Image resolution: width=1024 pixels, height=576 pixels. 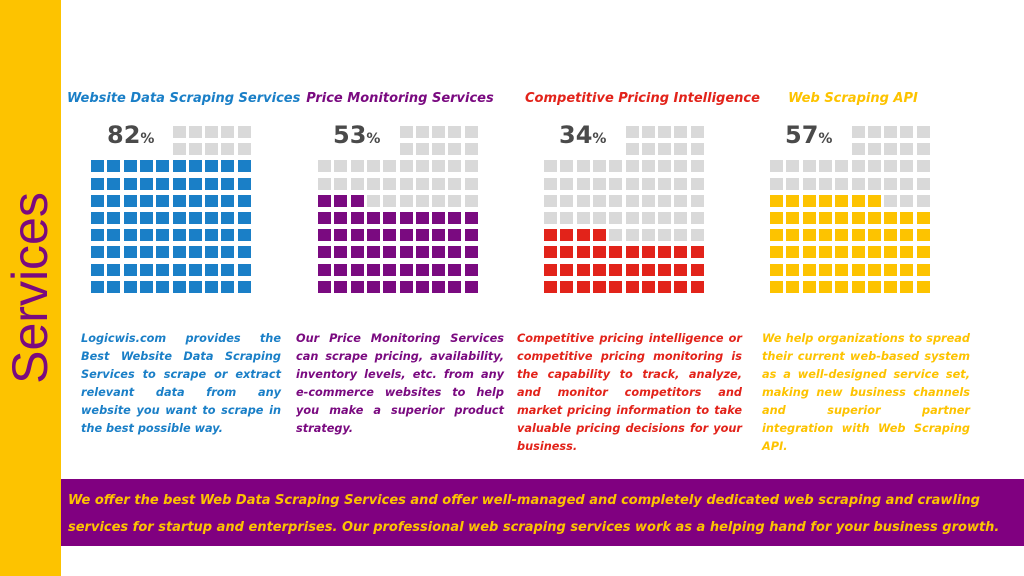 What do you see at coordinates (853, 98) in the screenshot?
I see `service-title: Web Scraping API` at bounding box center [853, 98].